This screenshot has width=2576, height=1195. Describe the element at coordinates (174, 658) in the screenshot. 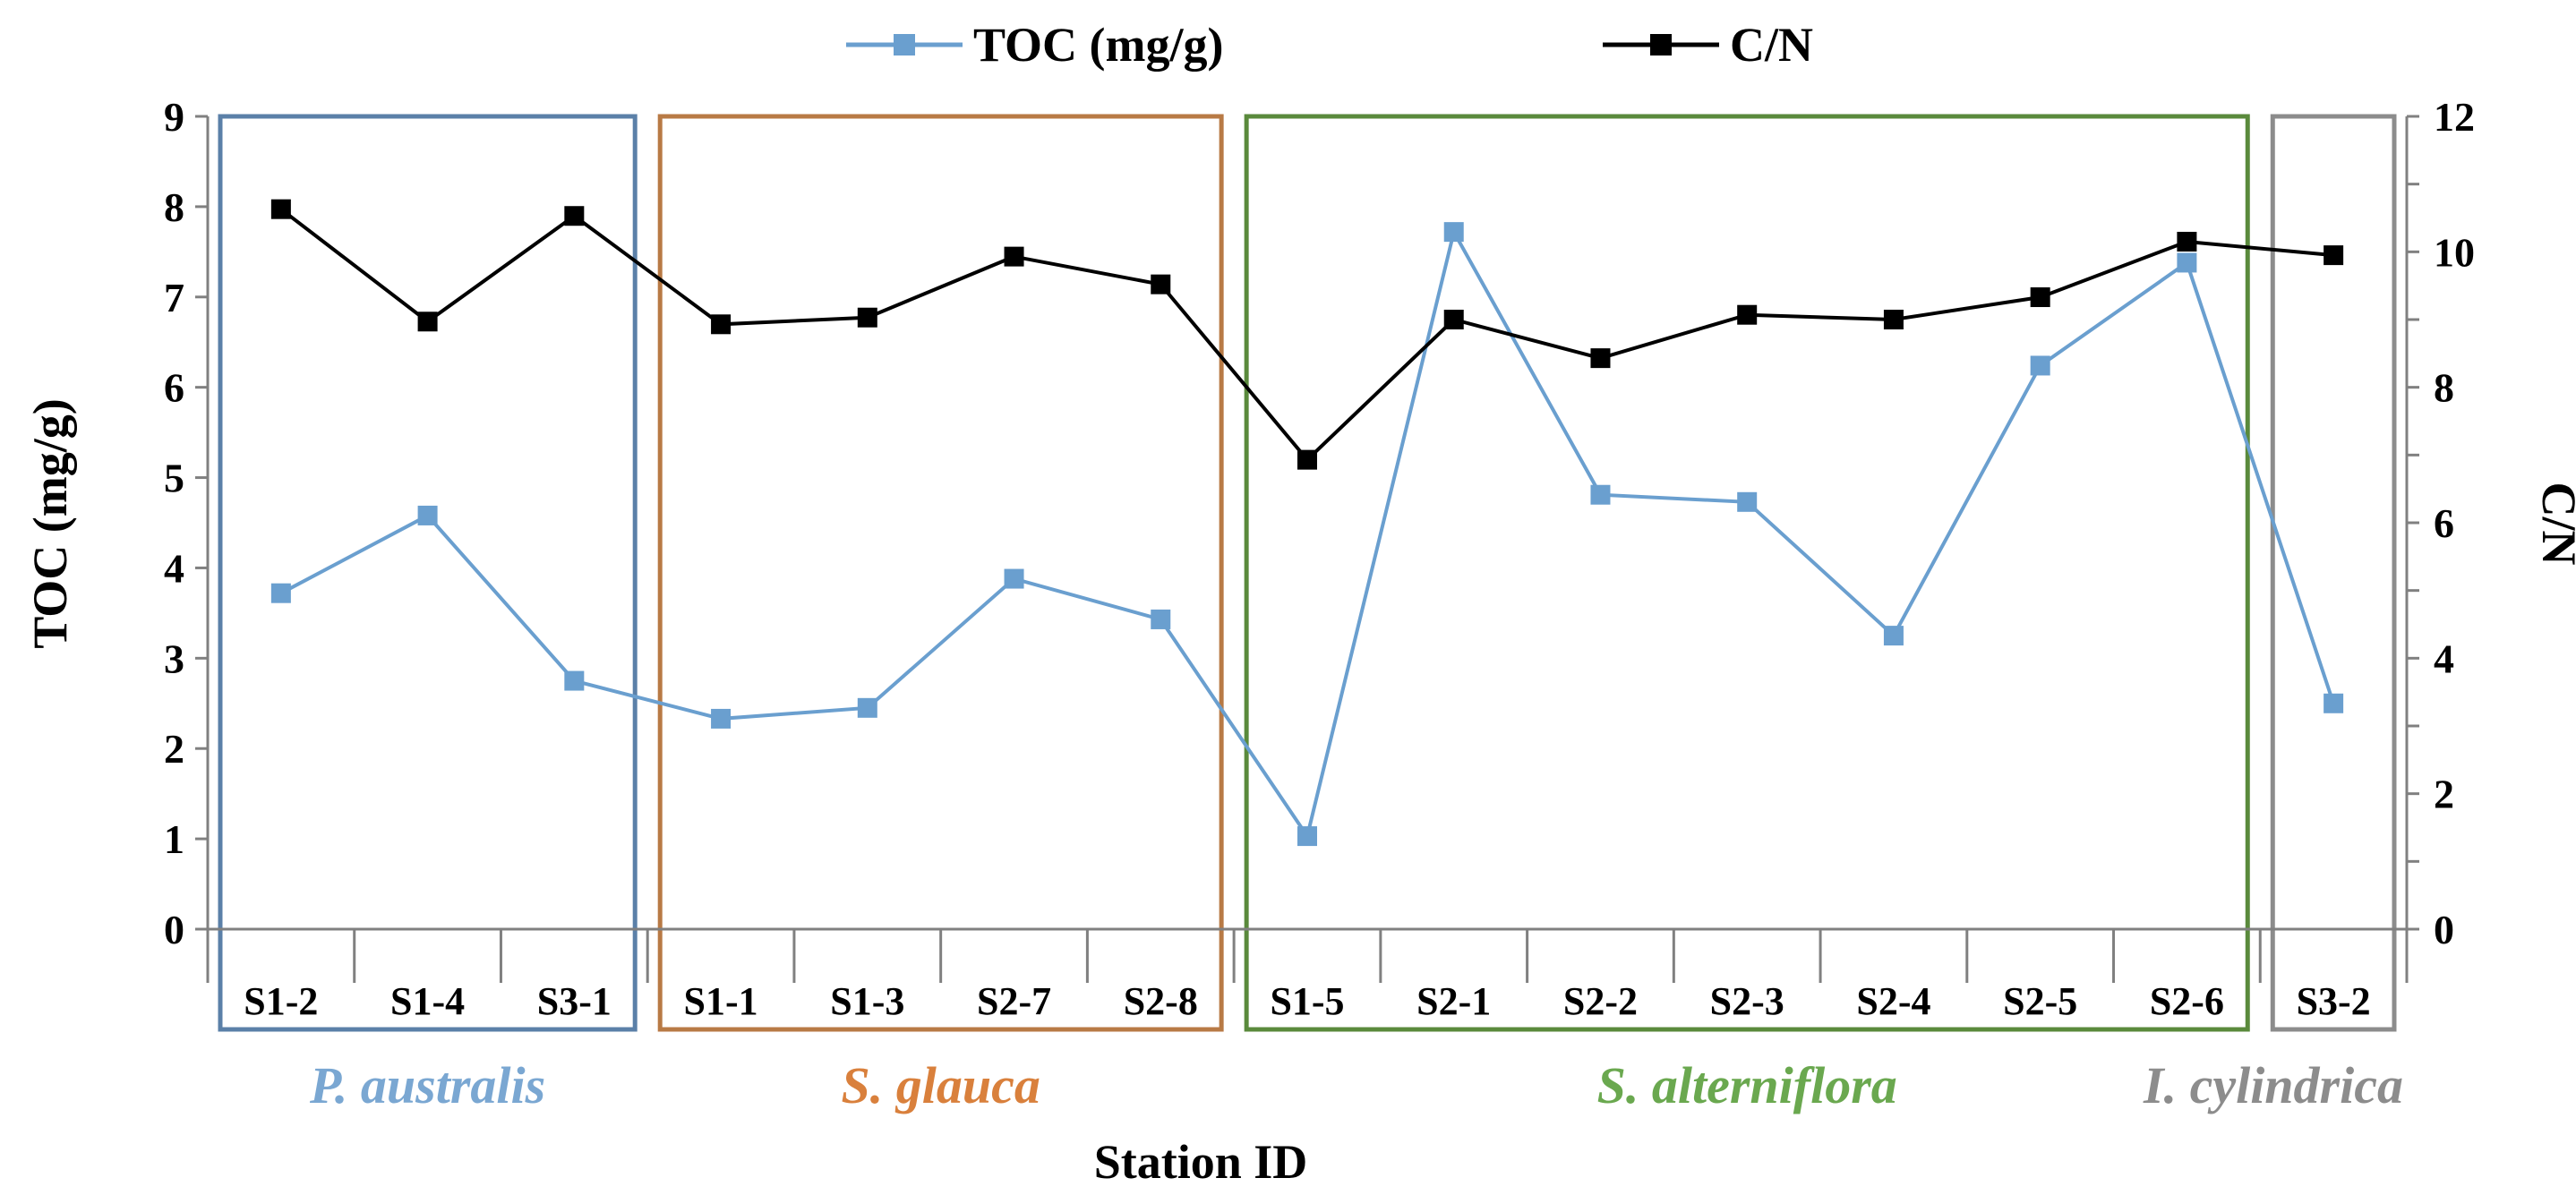

I see `y-tick-label: 3` at that location.